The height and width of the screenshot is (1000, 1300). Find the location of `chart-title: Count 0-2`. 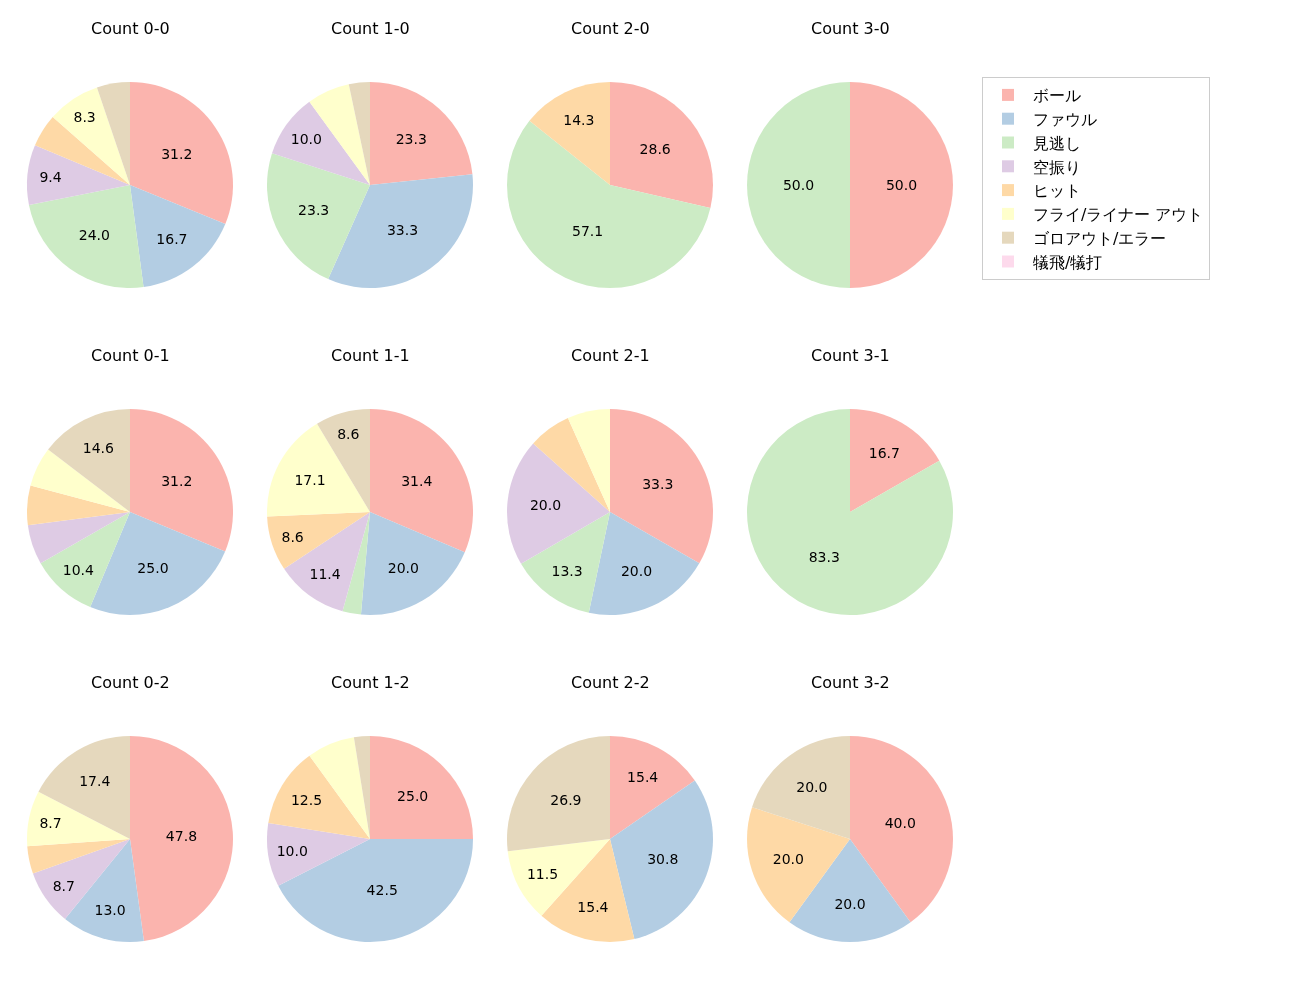

chart-title: Count 0-2 is located at coordinates (130, 682).